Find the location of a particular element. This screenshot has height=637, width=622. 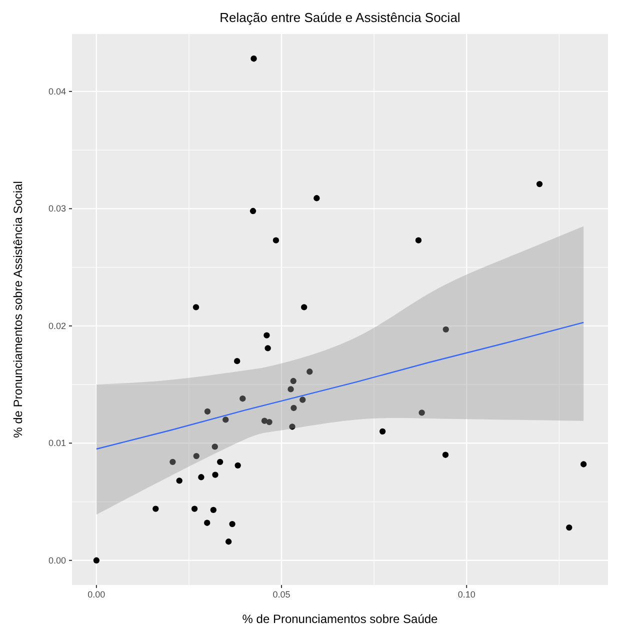

y-tick-label: 0.01 is located at coordinates (57, 443).